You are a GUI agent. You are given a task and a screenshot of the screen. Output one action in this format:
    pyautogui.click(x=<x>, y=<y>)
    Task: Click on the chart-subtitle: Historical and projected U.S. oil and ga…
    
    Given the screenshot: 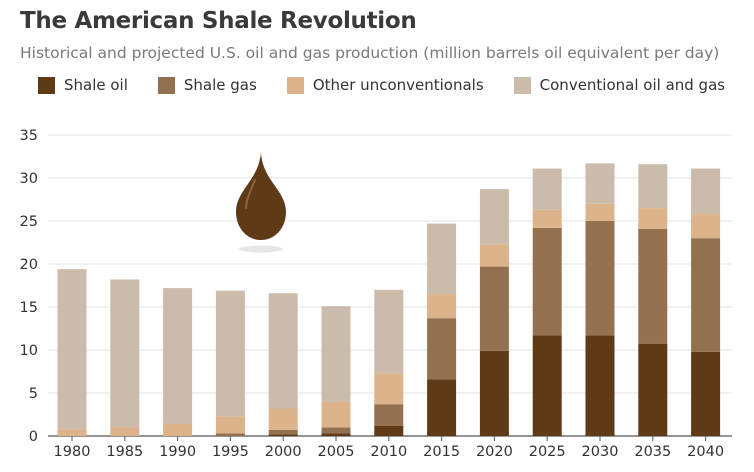 What is the action you would take?
    pyautogui.click(x=370, y=53)
    